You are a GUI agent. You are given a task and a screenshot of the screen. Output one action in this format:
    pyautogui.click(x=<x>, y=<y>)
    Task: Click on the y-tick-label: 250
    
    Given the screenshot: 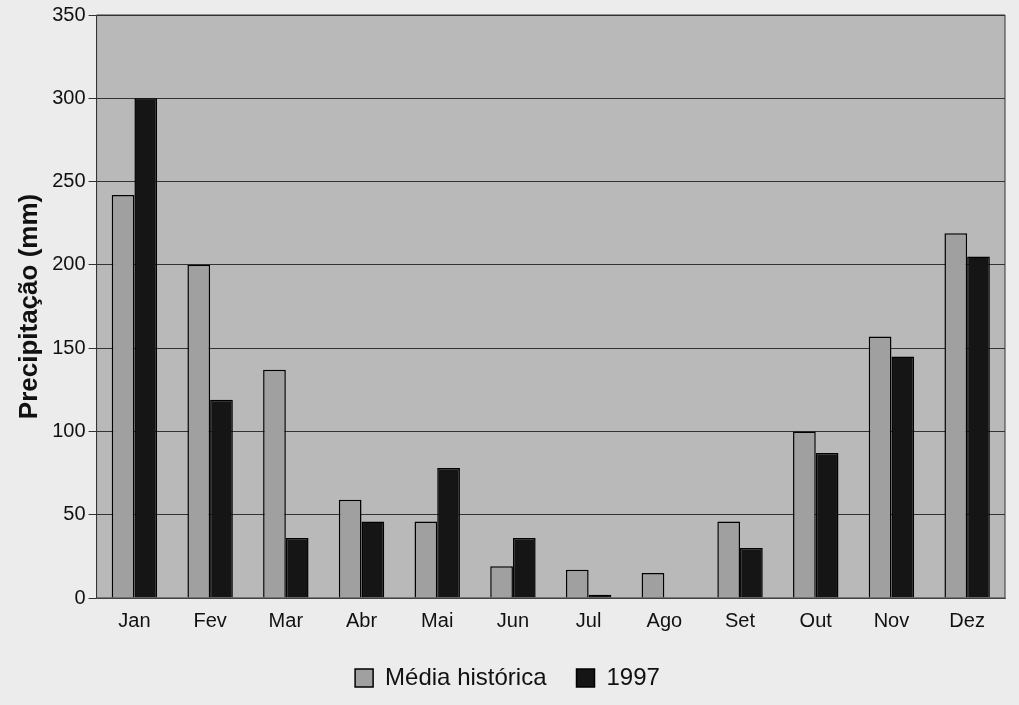 What is the action you would take?
    pyautogui.click(x=69, y=180)
    